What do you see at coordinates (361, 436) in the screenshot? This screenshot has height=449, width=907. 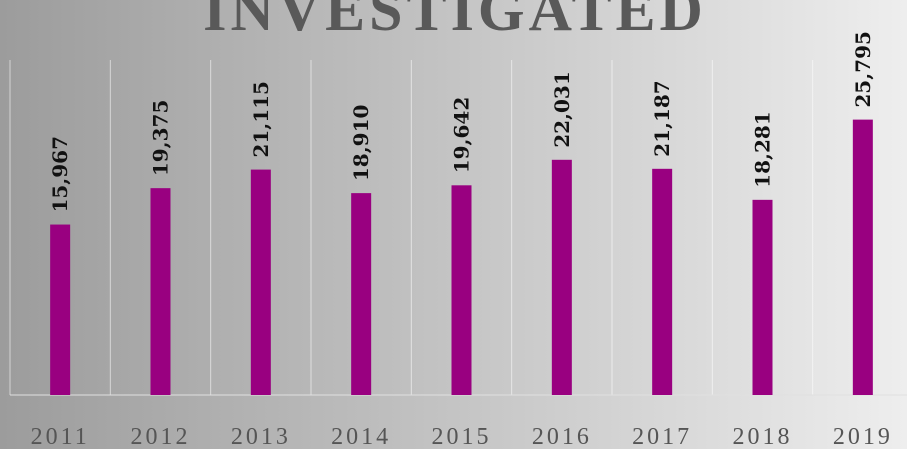 I see `x-tick-label: 2014` at bounding box center [361, 436].